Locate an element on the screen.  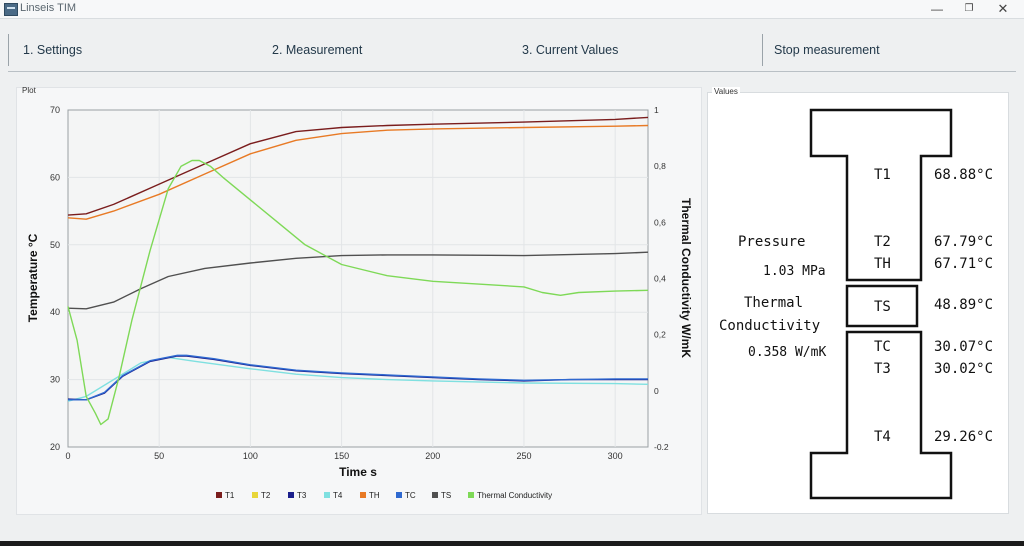
sensor-t2-name: T2 is located at coordinates (882, 242).